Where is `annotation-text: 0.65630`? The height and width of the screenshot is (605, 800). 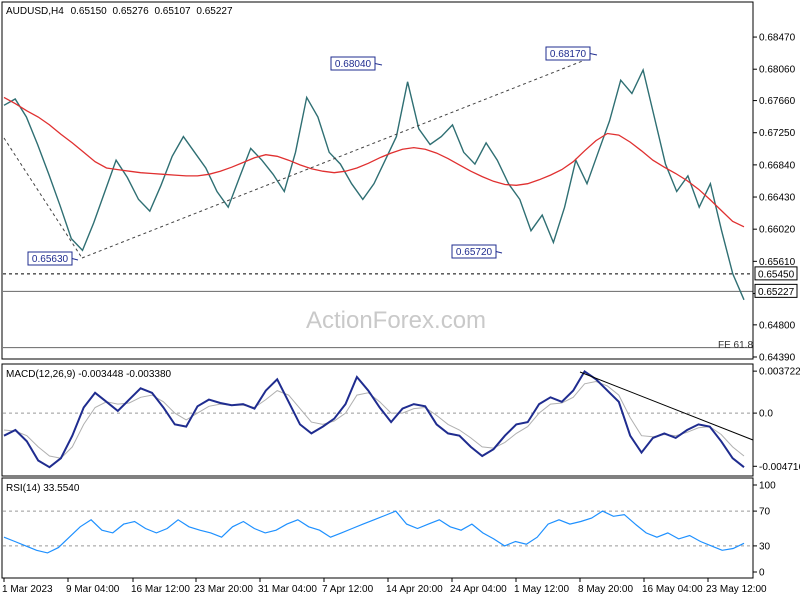 annotation-text: 0.65630 is located at coordinates (50, 259).